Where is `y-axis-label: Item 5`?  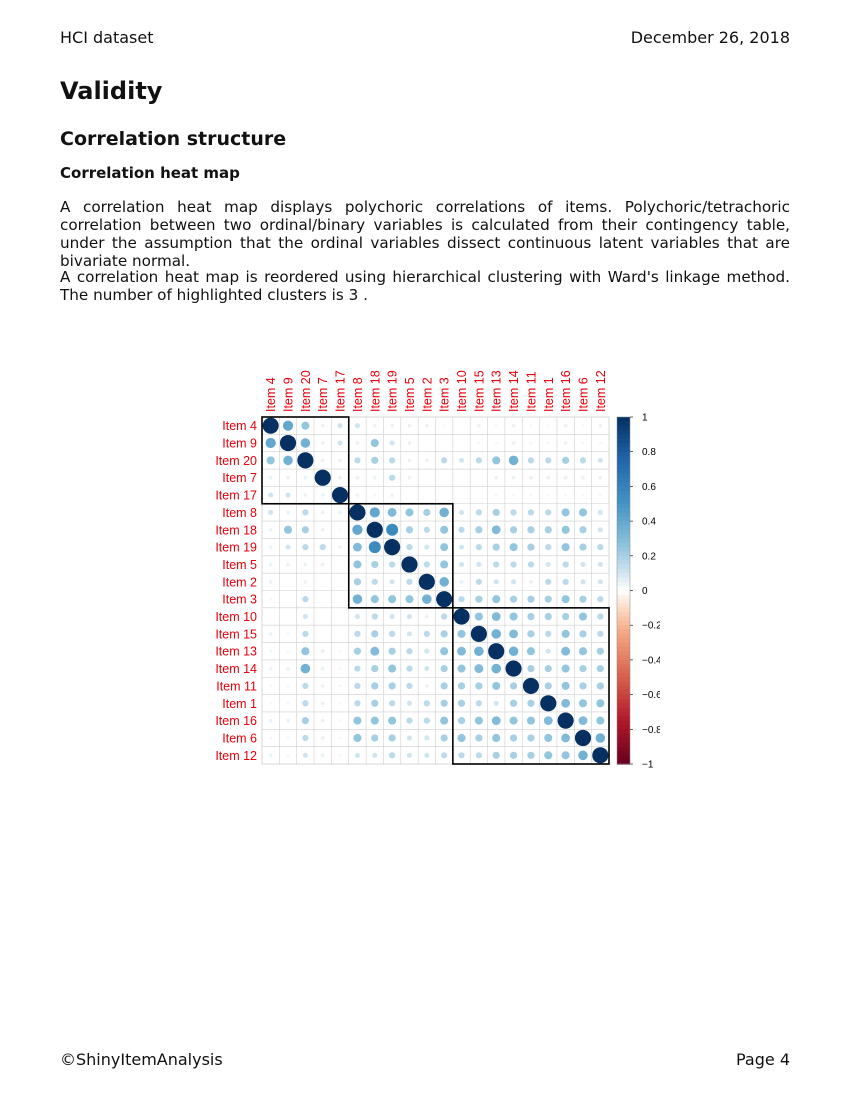 y-axis-label: Item 5 is located at coordinates (239, 565).